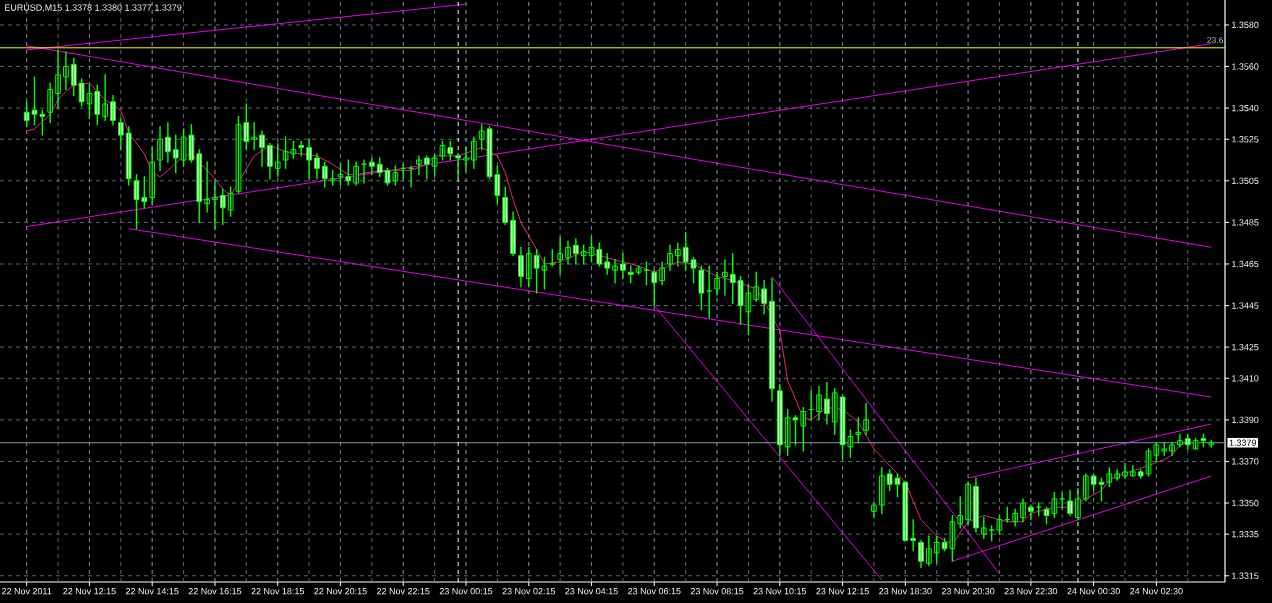 The height and width of the screenshot is (603, 1272). Describe the element at coordinates (1215, 40) in the screenshot. I see `annotation: 23.6` at that location.